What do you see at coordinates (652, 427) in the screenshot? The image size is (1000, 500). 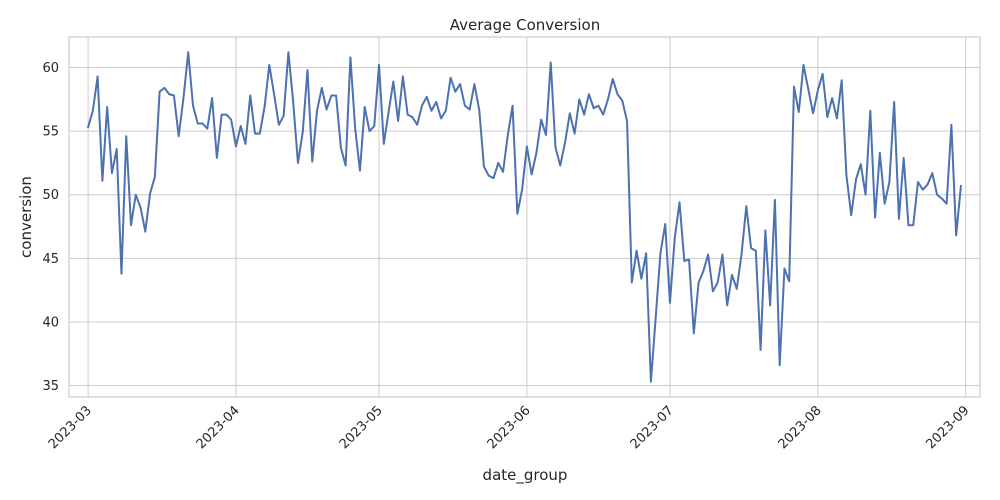 I see `x-tick-label: 2023-07` at bounding box center [652, 427].